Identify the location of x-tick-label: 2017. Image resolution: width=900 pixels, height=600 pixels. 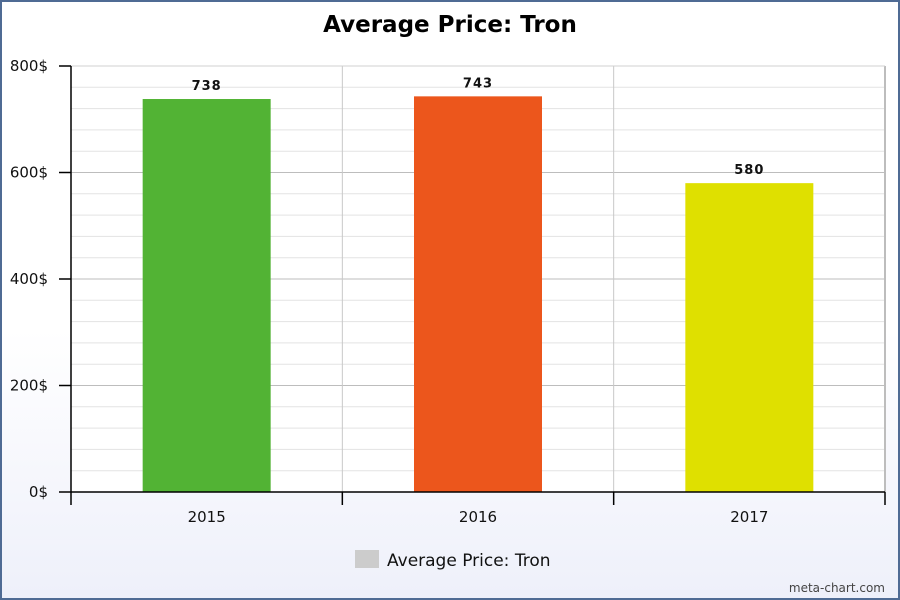
(749, 517).